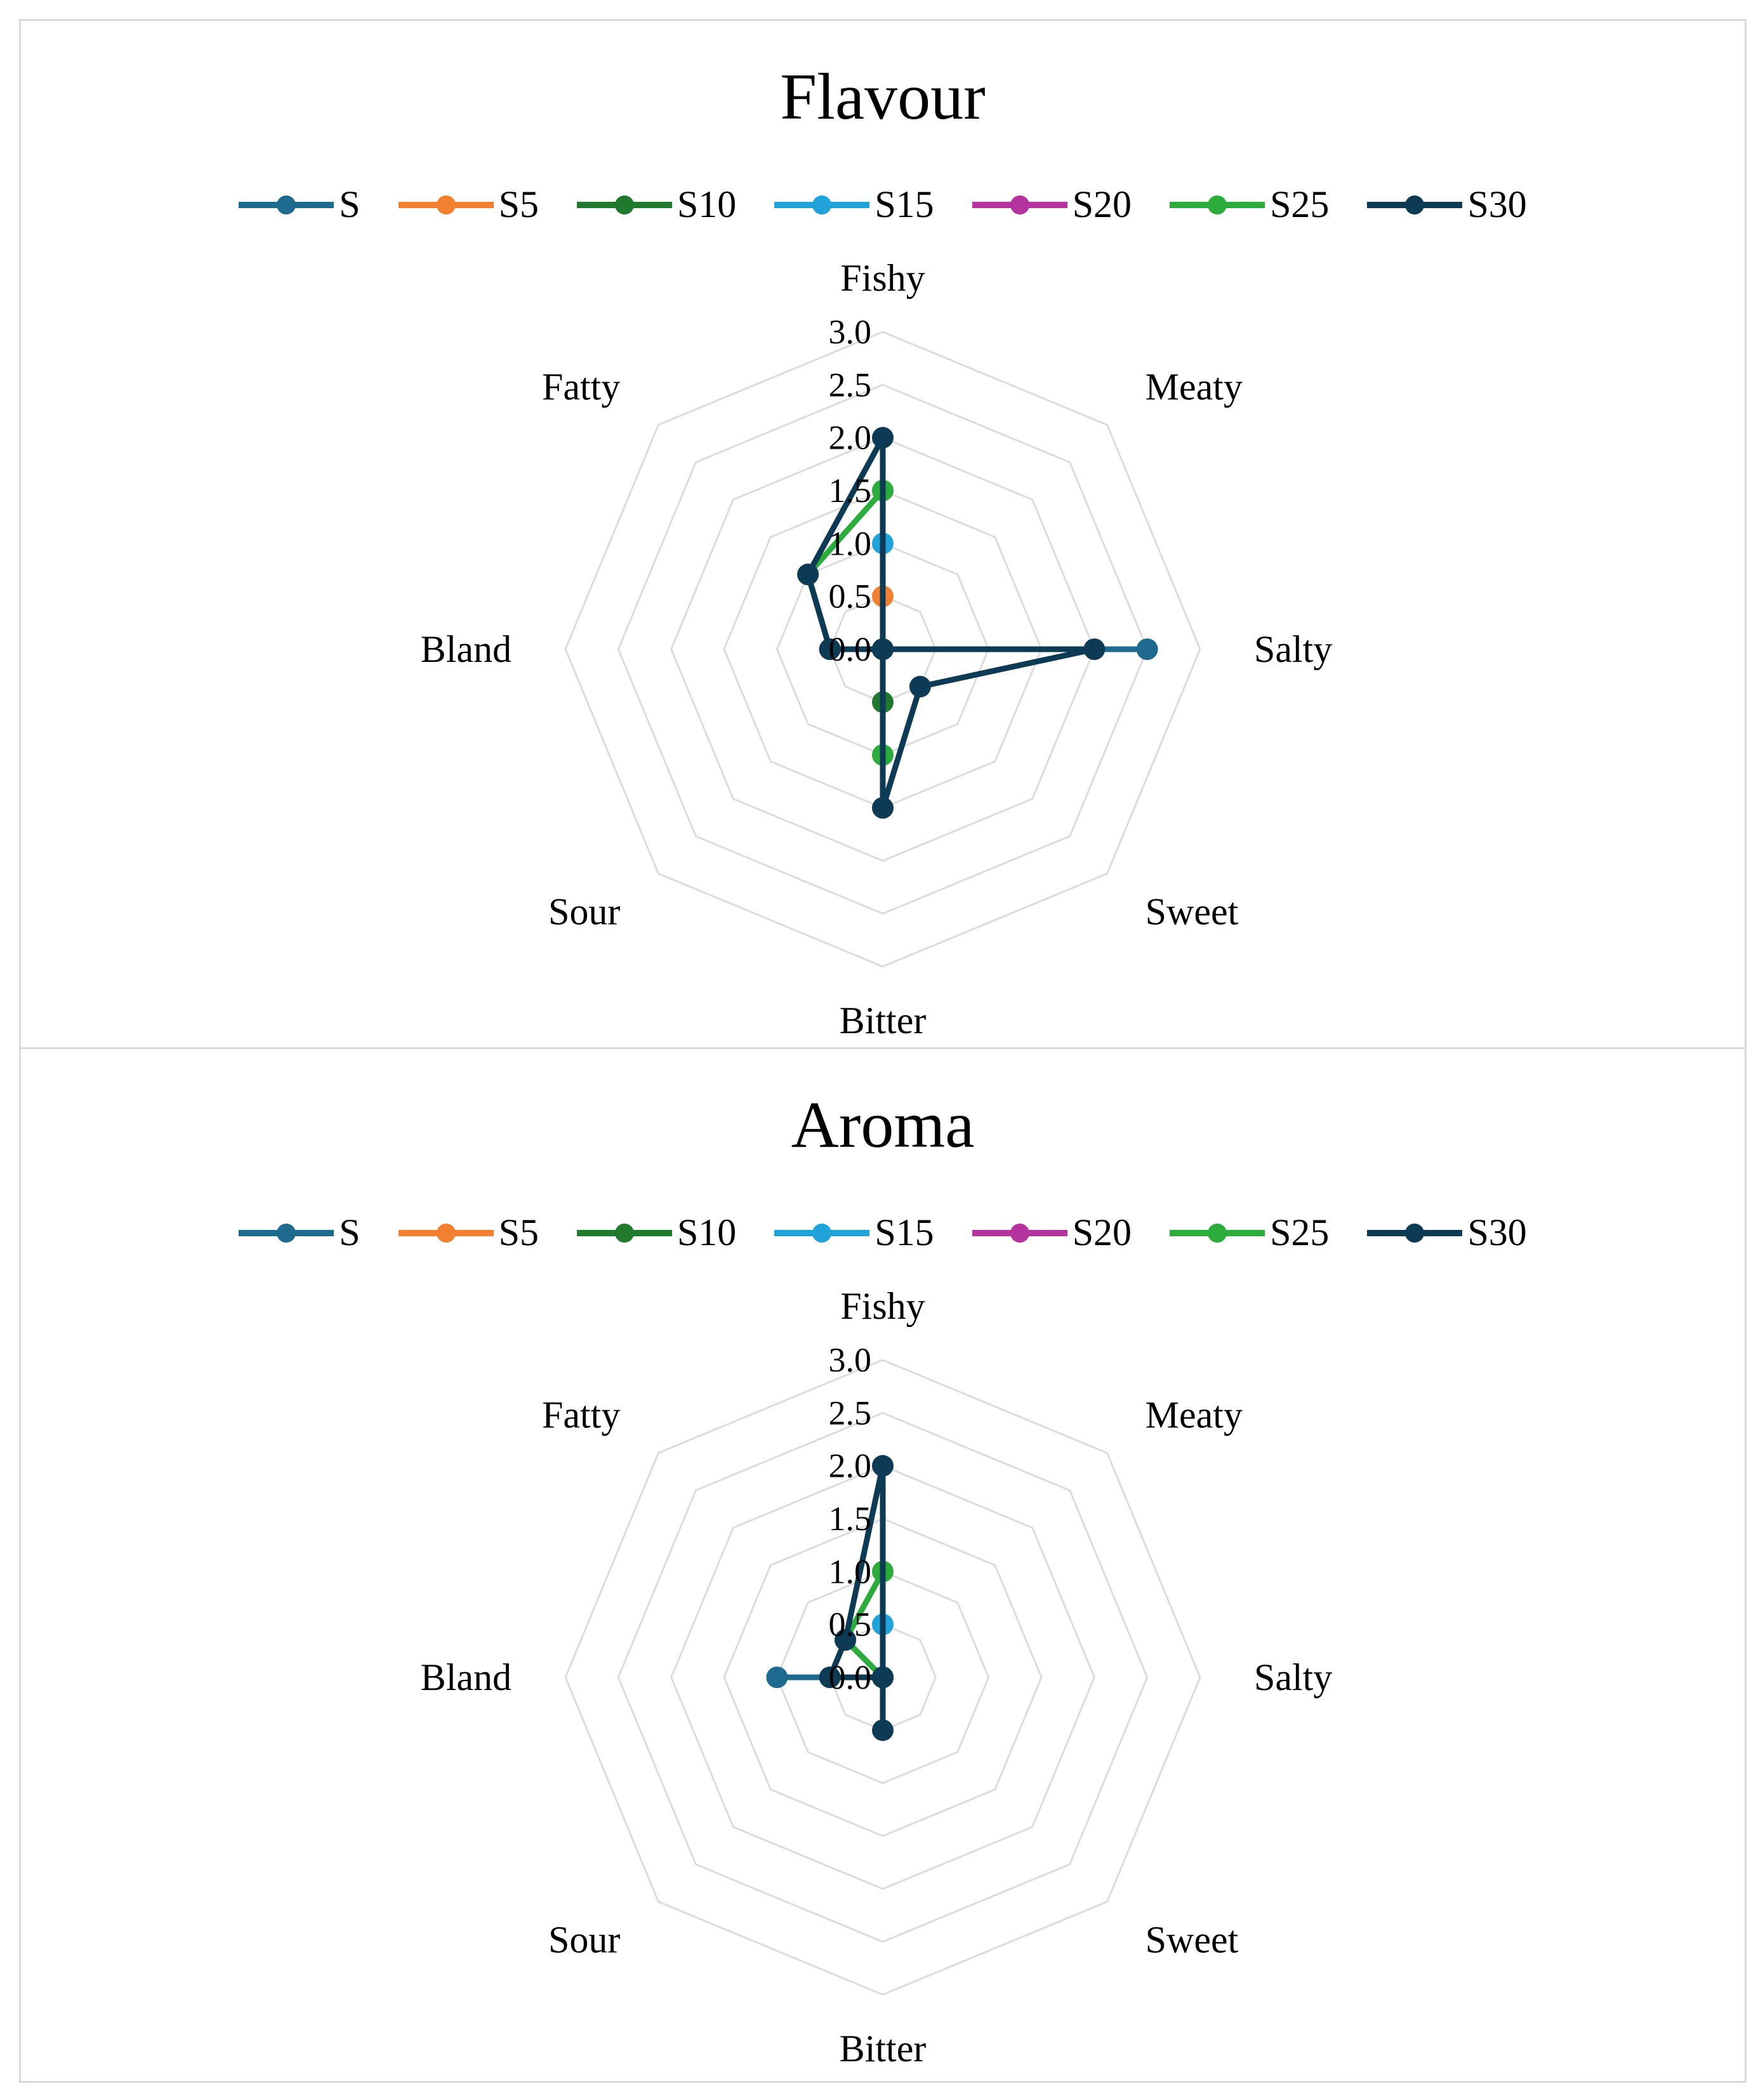 This screenshot has height=2100, width=1763. I want to click on legend-label: S20, so click(1102, 1232).